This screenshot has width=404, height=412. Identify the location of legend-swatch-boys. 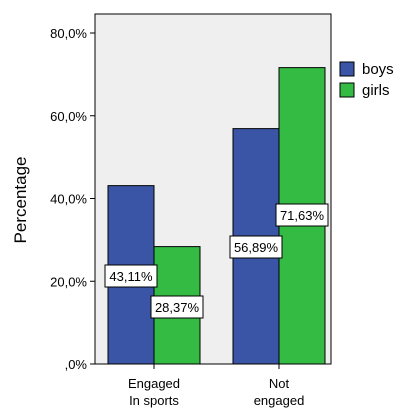
(347, 69).